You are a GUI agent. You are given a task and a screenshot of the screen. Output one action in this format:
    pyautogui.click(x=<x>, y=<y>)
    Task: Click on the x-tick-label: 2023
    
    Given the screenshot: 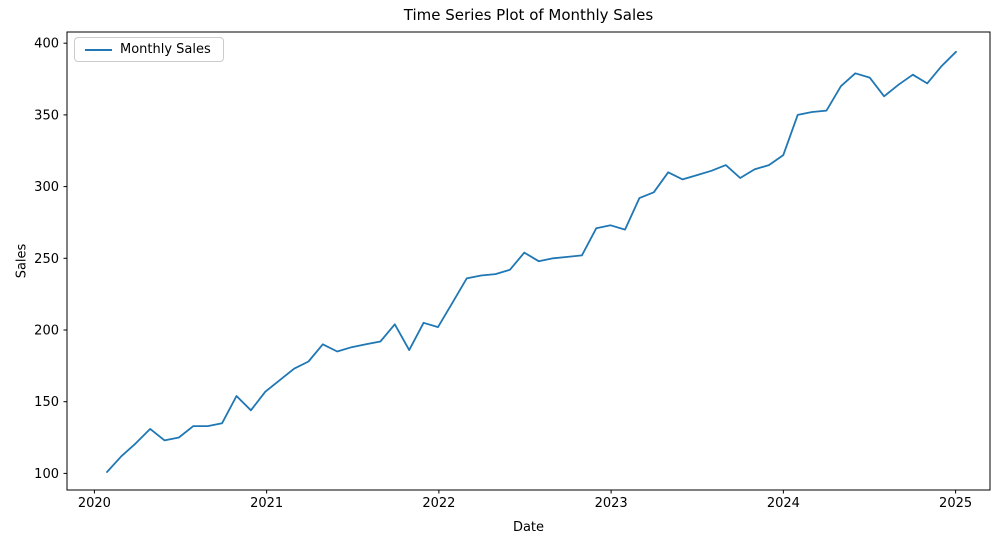 What is the action you would take?
    pyautogui.click(x=611, y=503)
    